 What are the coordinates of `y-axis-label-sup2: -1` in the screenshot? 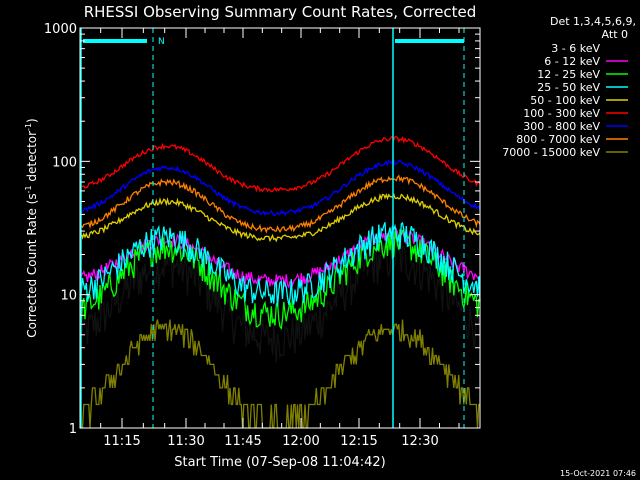 It's located at (28, 127).